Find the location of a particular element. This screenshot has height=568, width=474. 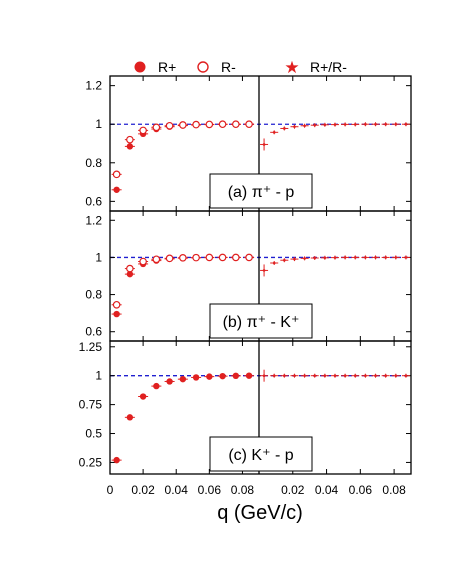

y-tick-label: 1.25 is located at coordinates (91, 347).